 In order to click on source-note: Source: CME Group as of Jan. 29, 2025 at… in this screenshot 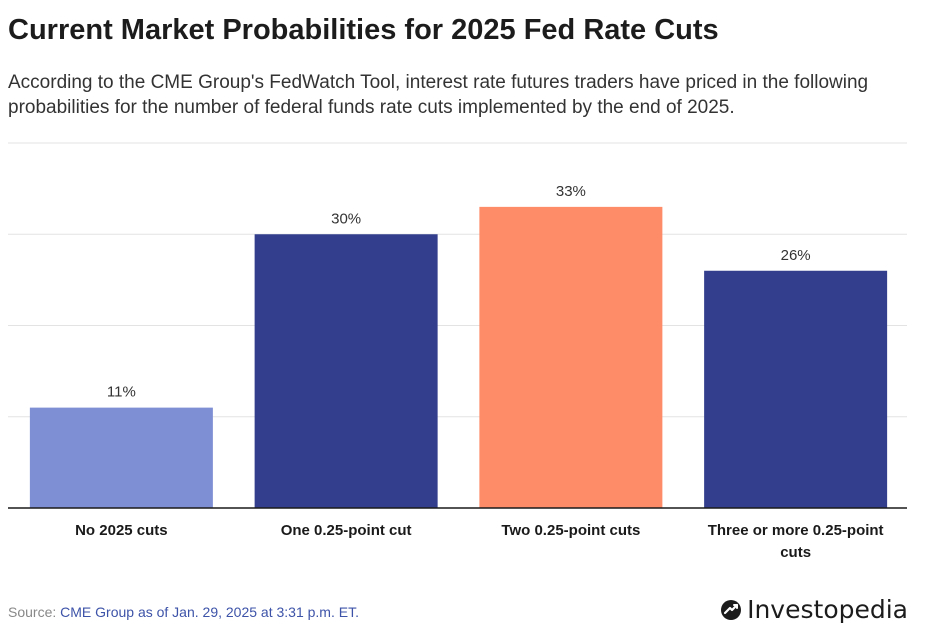, I will do `click(183, 612)`.